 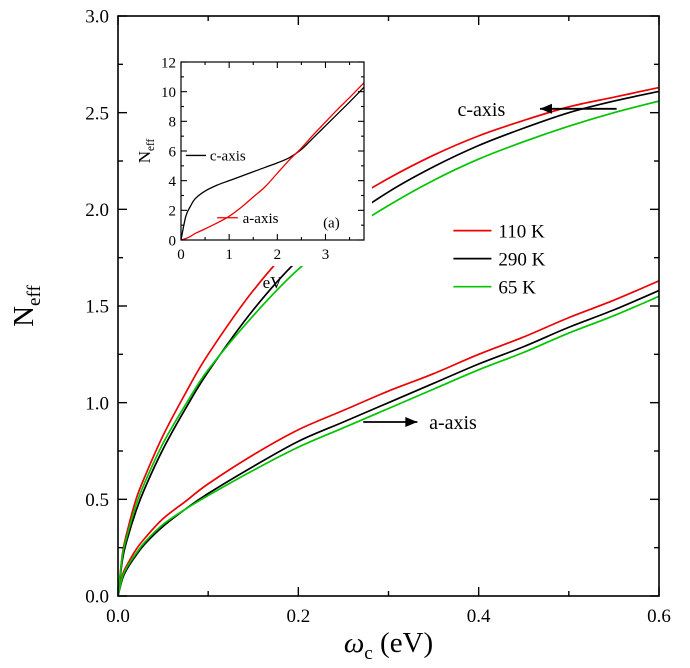 What do you see at coordinates (97, 17) in the screenshot?
I see `main-y-tick-label: 3.0` at bounding box center [97, 17].